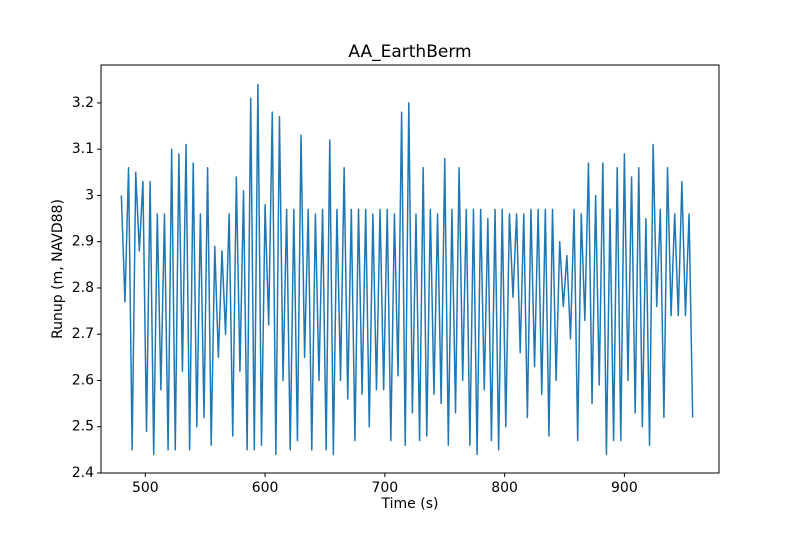 This screenshot has height=533, width=800. I want to click on x-tick-label: 900, so click(624, 488).